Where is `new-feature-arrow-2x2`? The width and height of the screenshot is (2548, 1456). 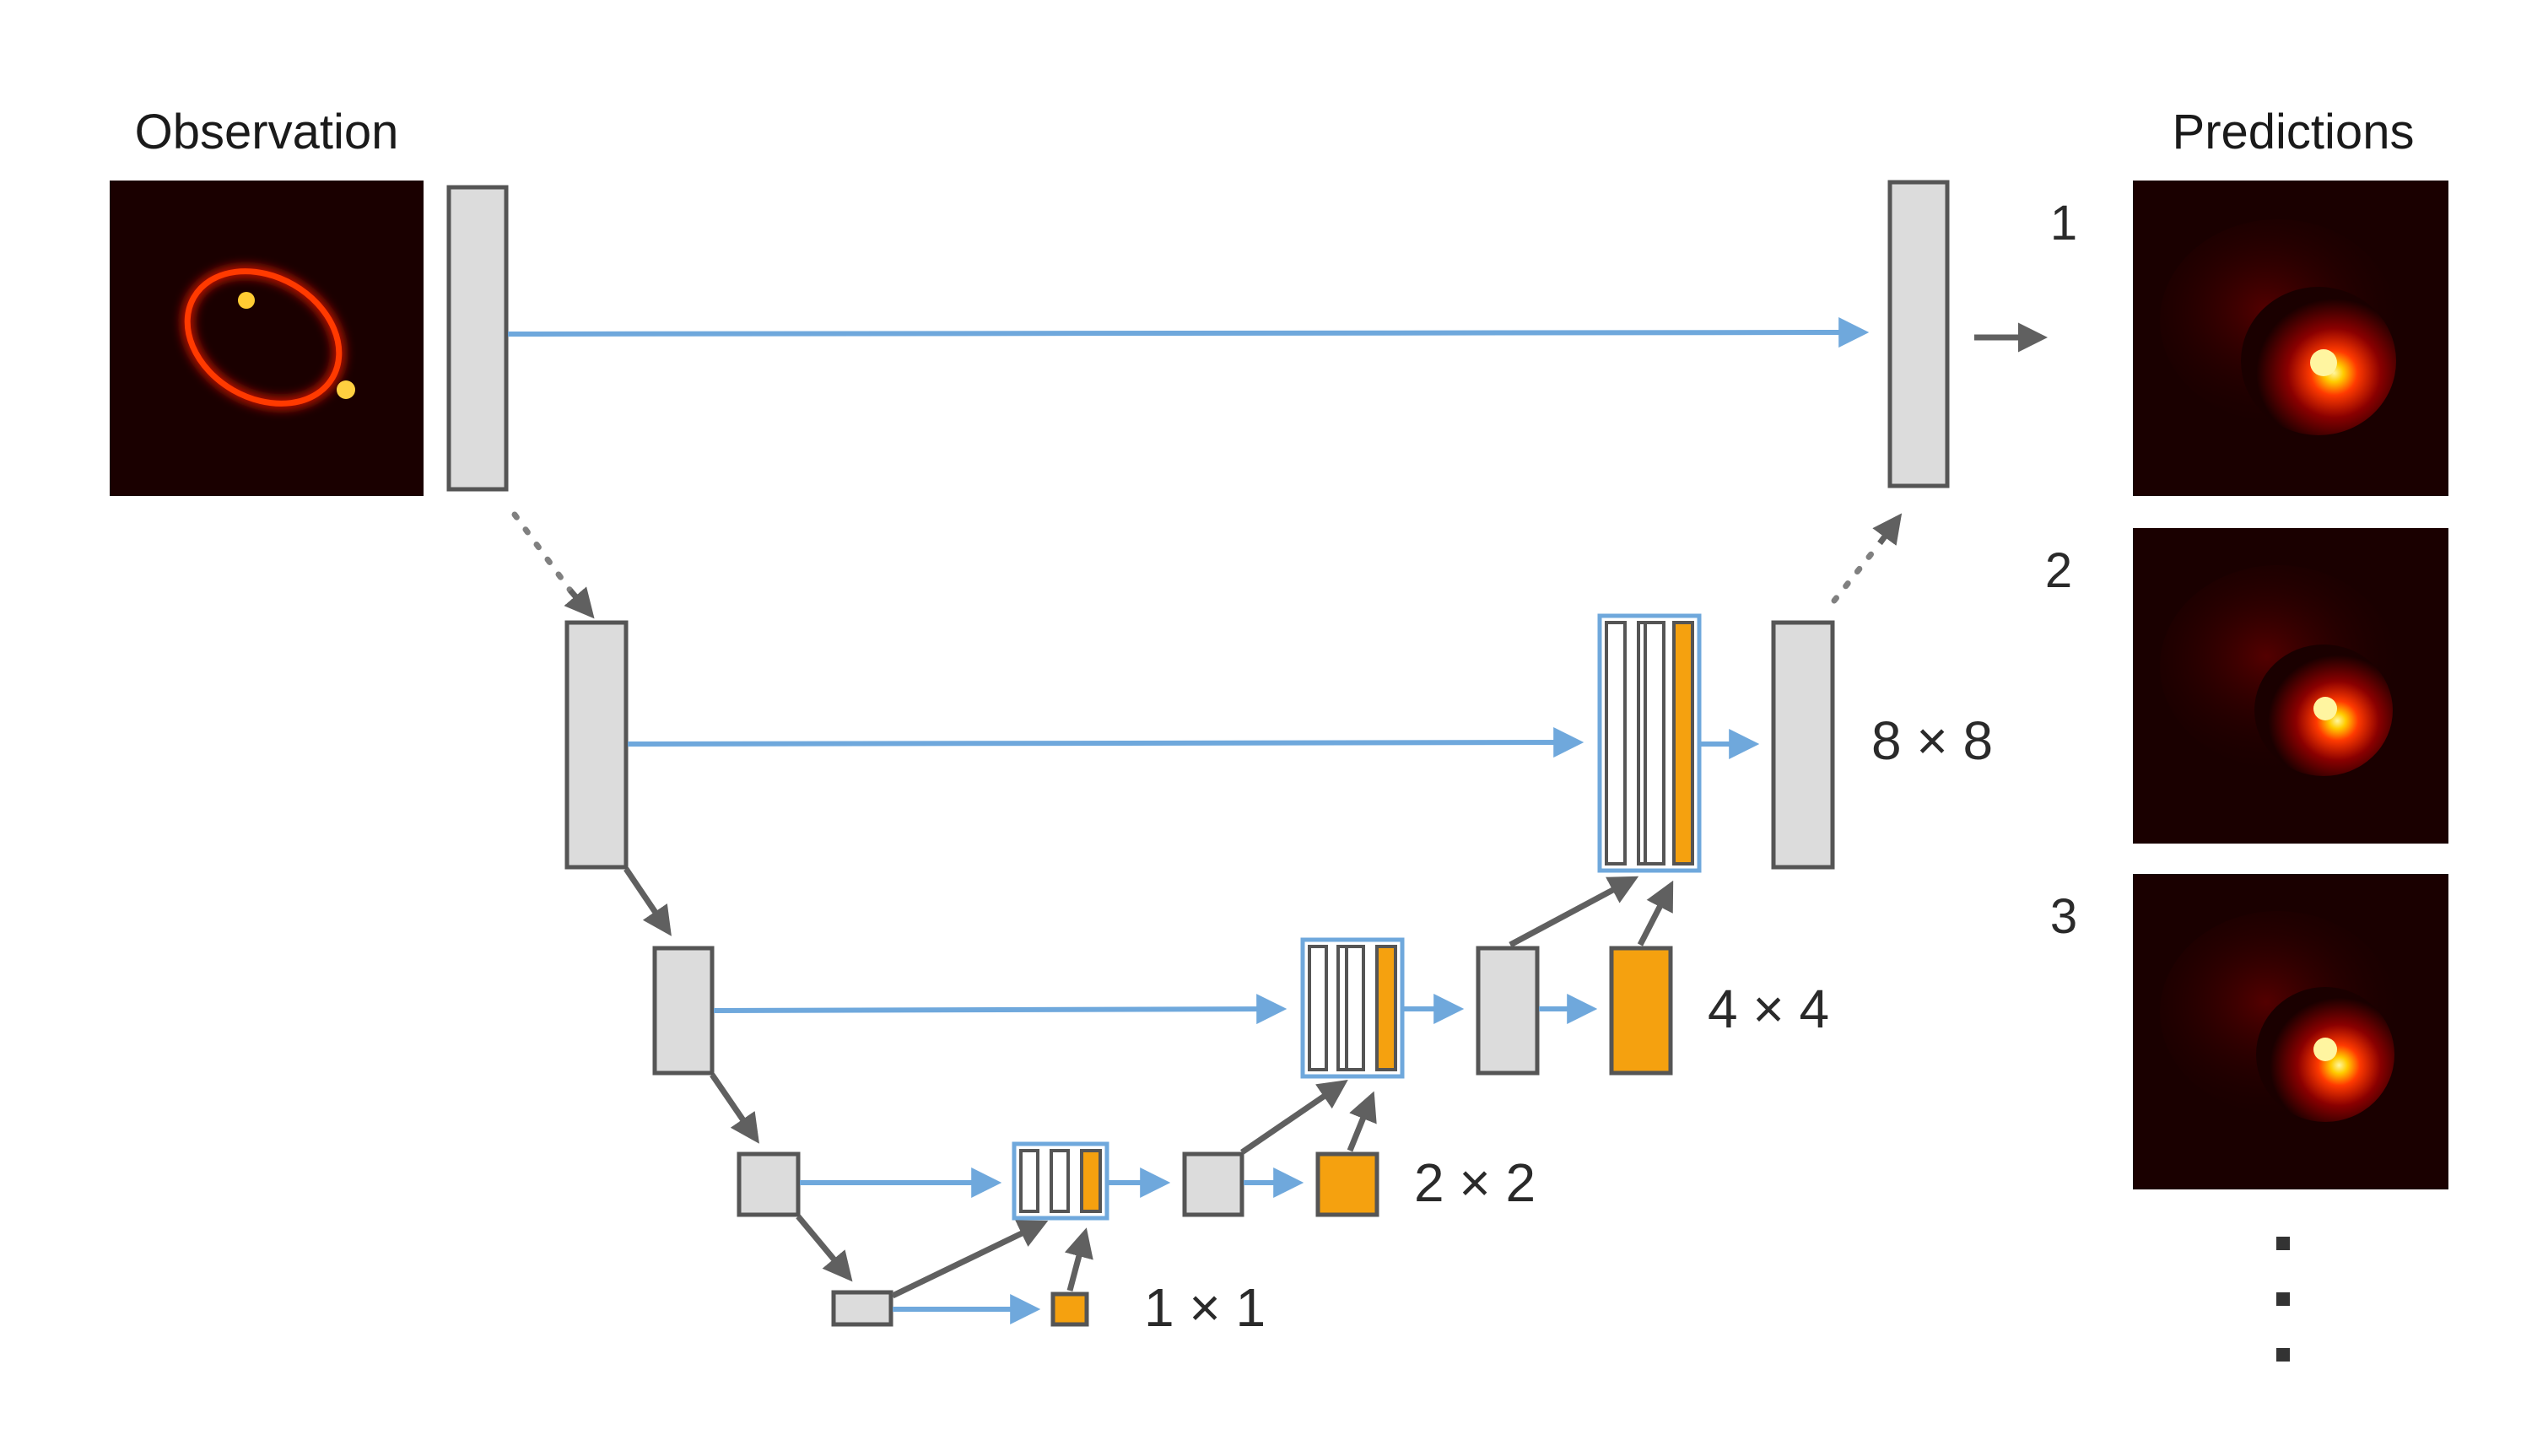 new-feature-arrow-2x2 is located at coordinates (1362, 1121).